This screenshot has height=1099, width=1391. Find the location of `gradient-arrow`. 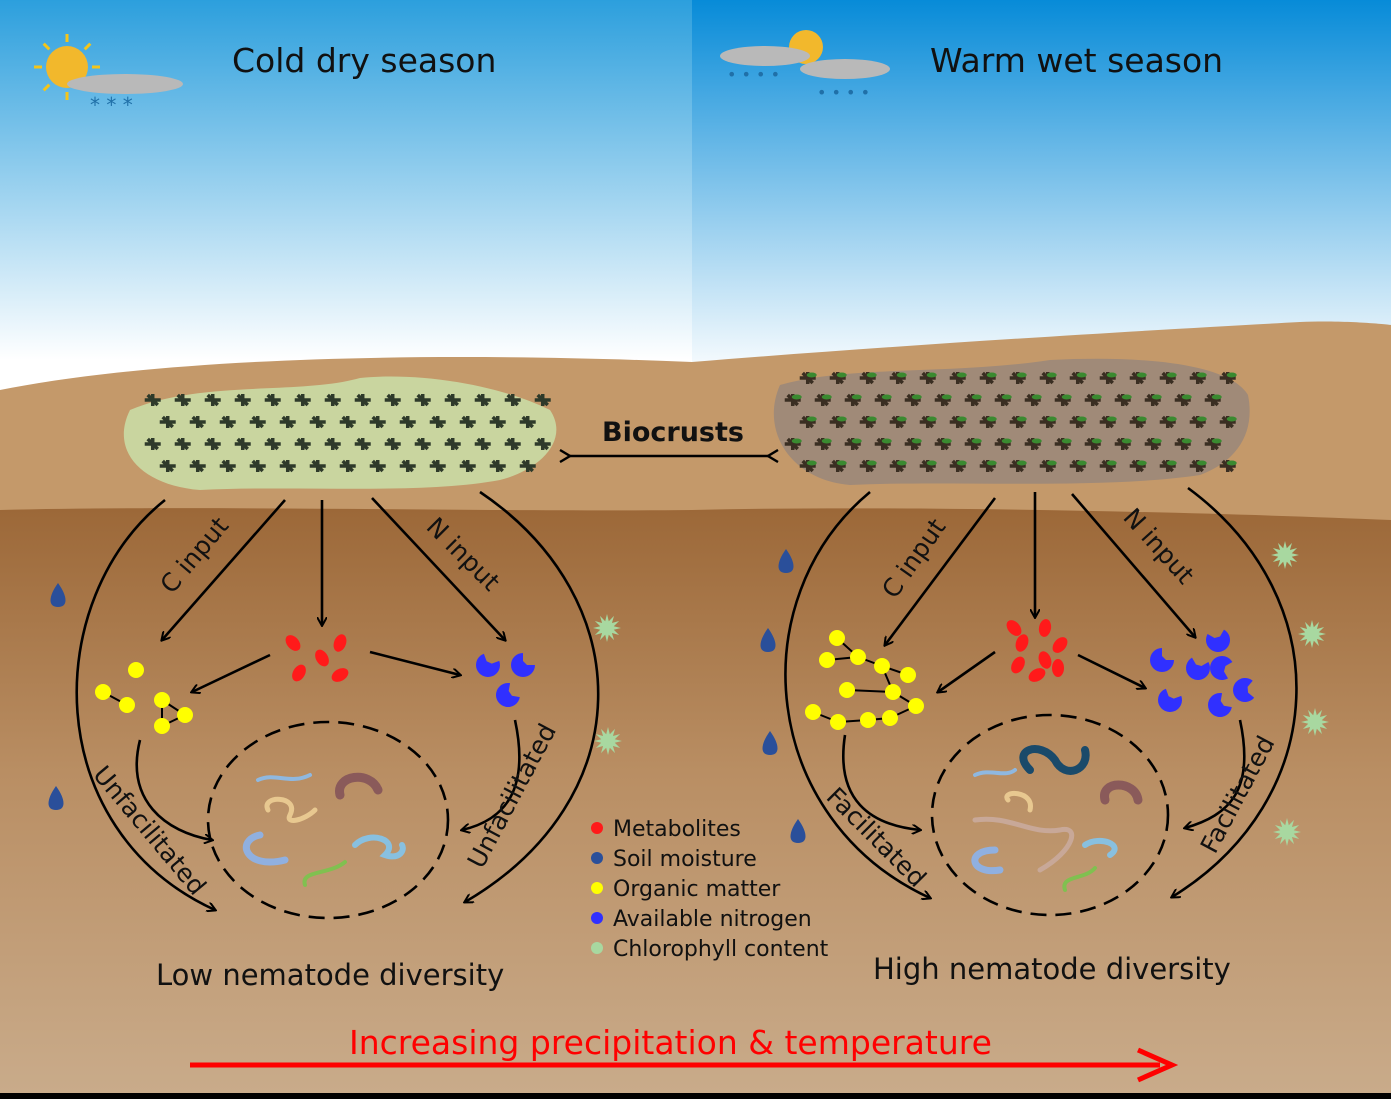

gradient-arrow is located at coordinates (684, 1065).